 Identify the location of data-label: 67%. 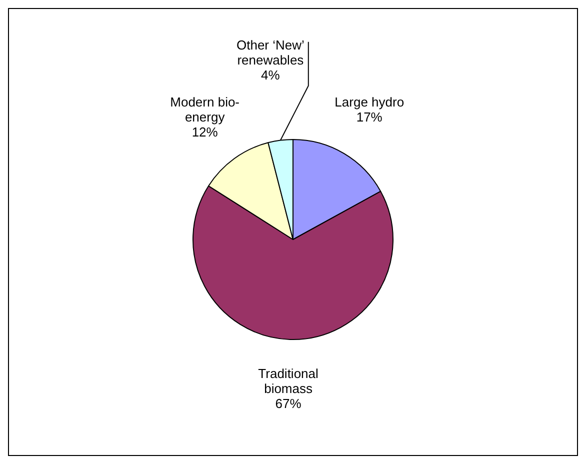
(288, 404).